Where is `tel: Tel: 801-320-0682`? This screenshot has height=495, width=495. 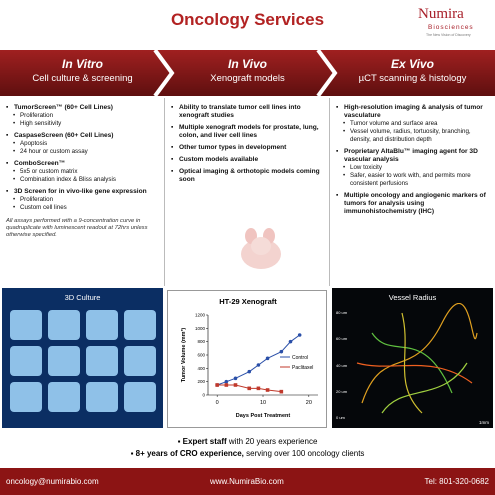
tel: Tel: 801-320-0682 is located at coordinates (457, 481).